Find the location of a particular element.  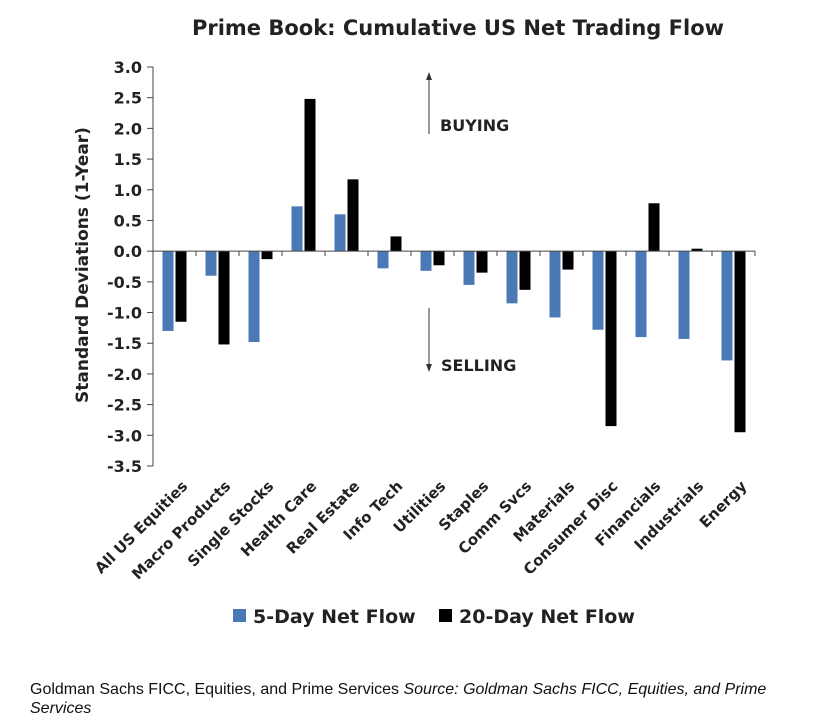

legend-swatch-20day is located at coordinates (445, 615).